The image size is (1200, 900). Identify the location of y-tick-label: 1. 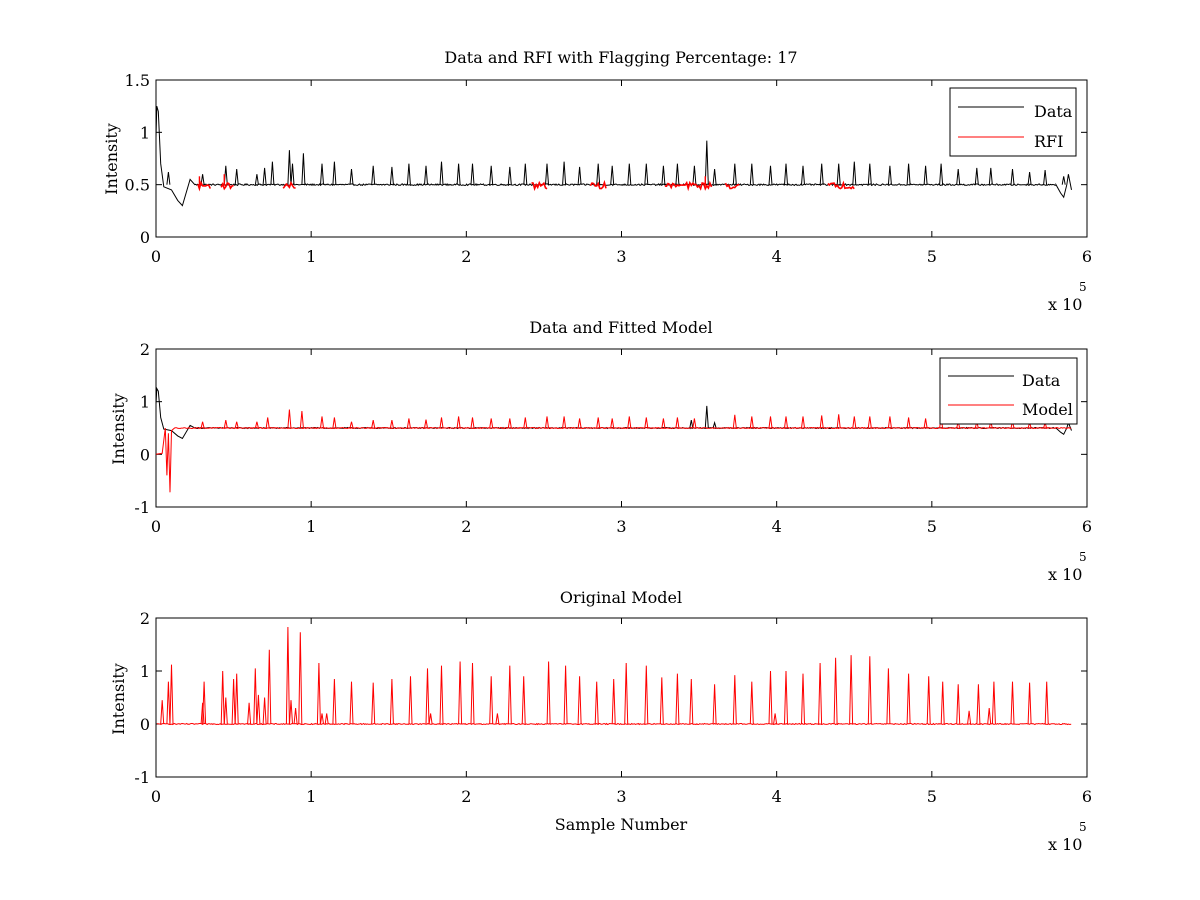
(145, 402).